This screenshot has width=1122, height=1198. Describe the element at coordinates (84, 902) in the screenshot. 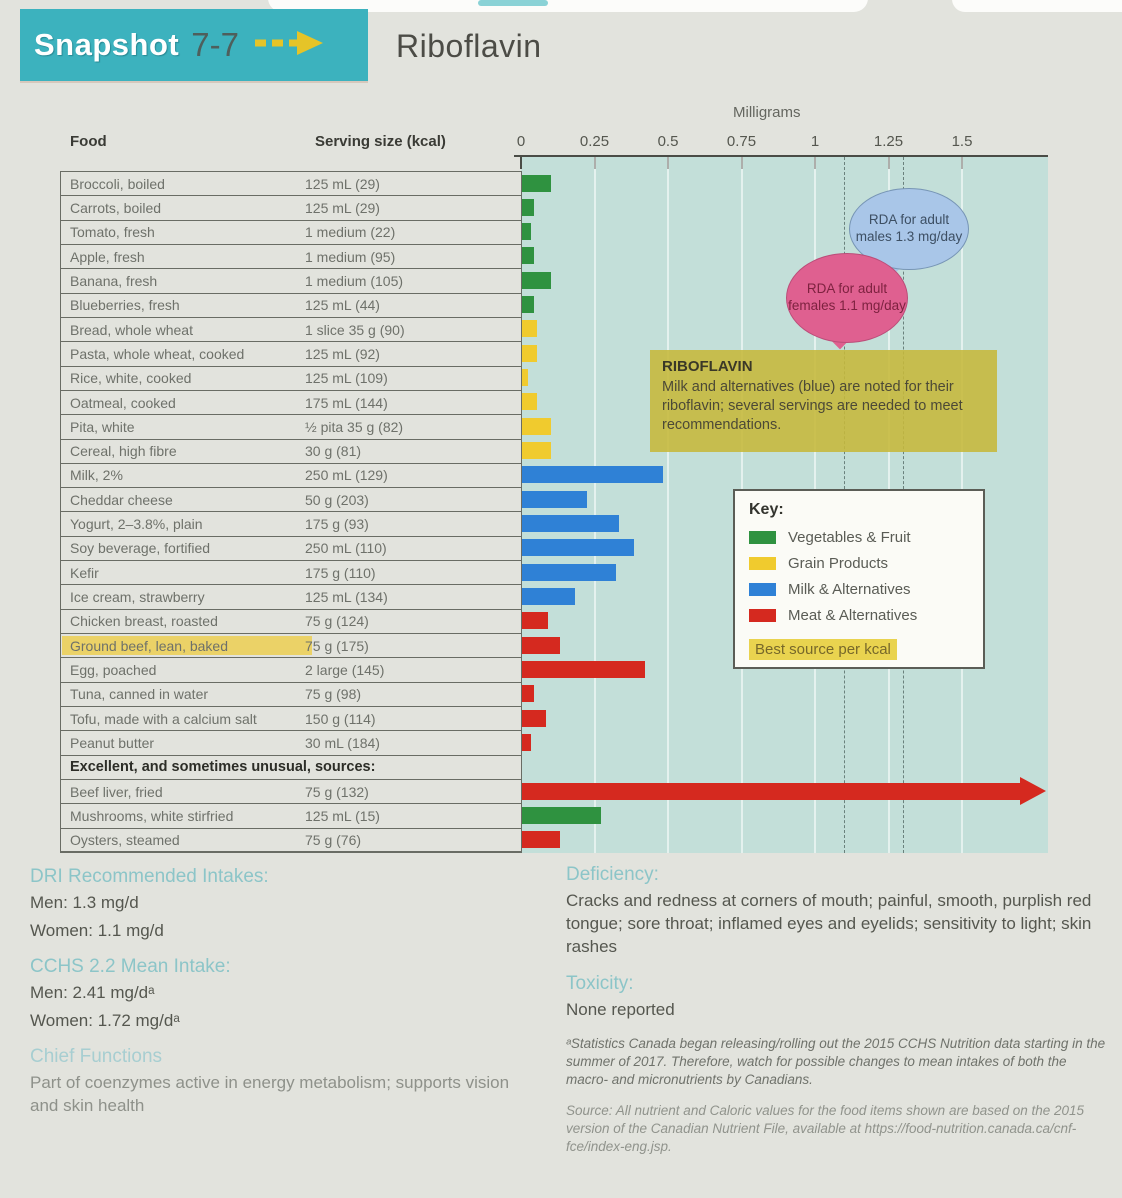

I see `dri-men: Men: 1.3 mg/d` at that location.